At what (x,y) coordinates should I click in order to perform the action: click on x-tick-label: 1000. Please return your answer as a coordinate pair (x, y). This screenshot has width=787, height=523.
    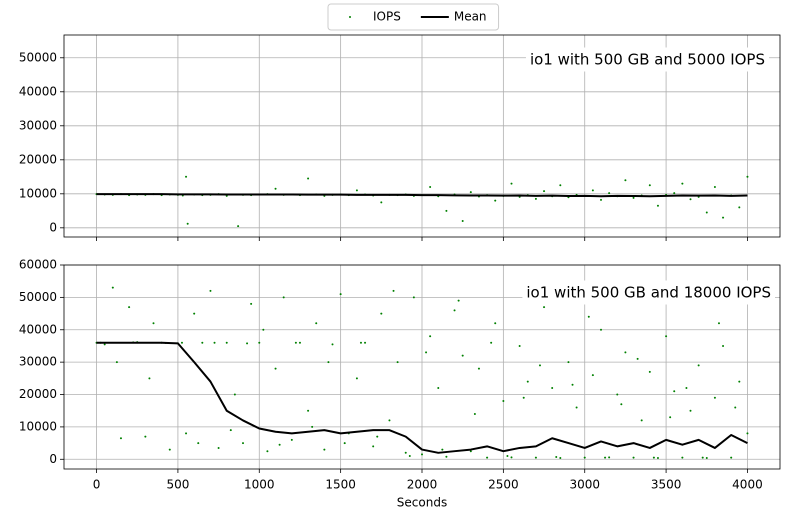
    Looking at the image, I should click on (259, 485).